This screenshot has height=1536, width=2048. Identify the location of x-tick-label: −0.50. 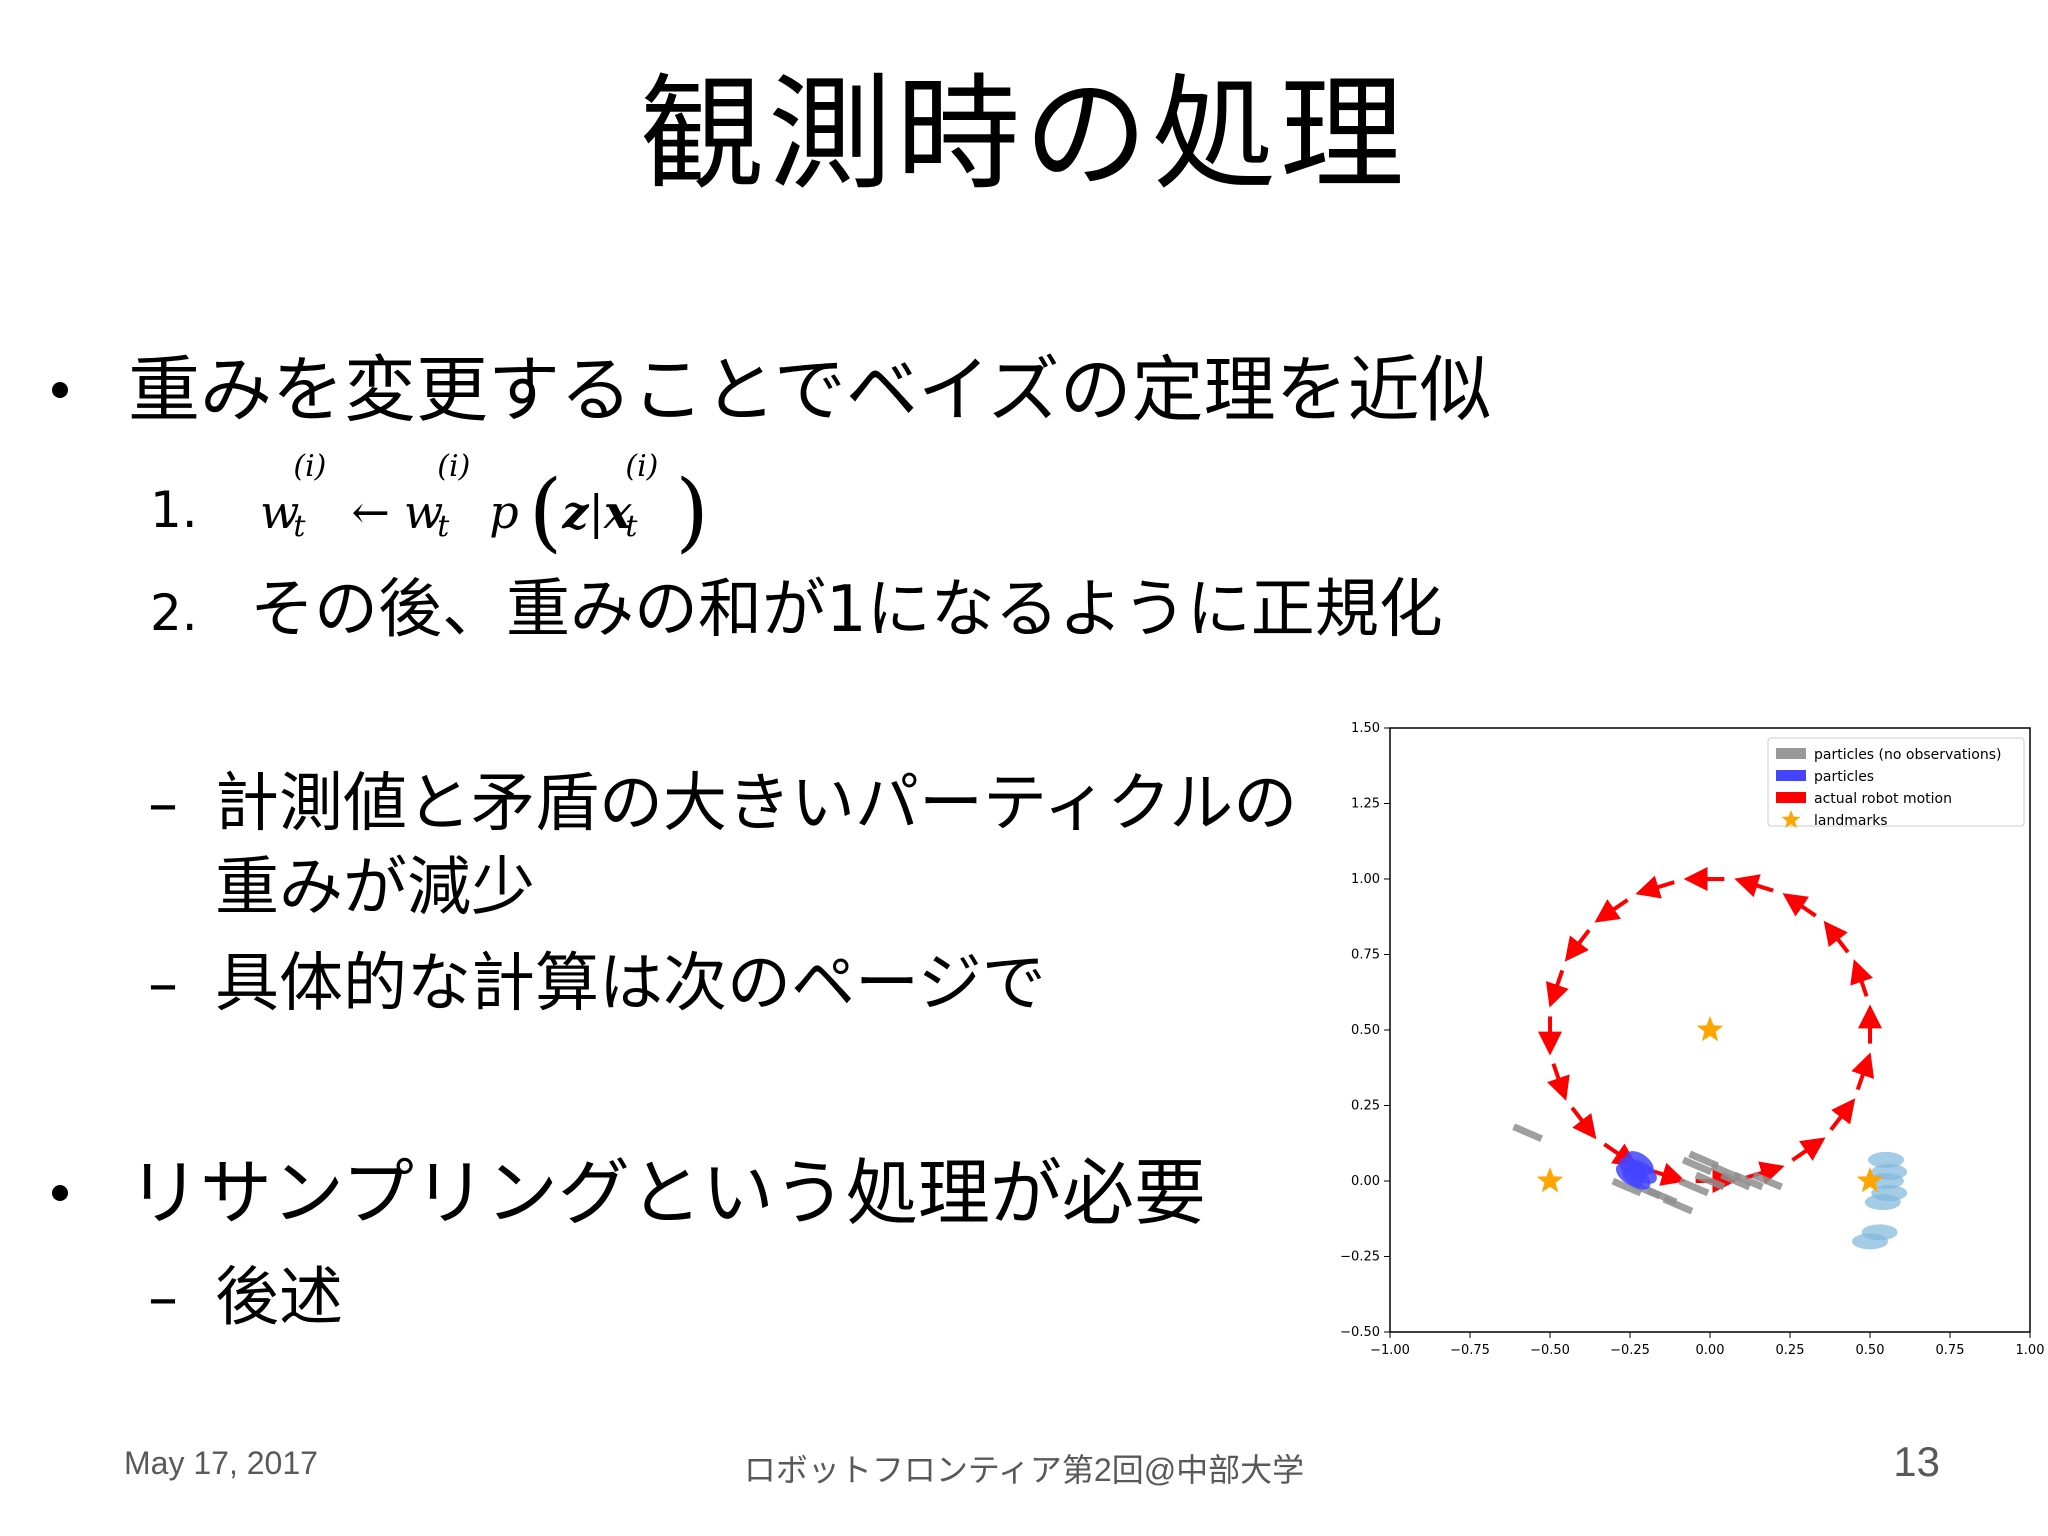
(1550, 1350).